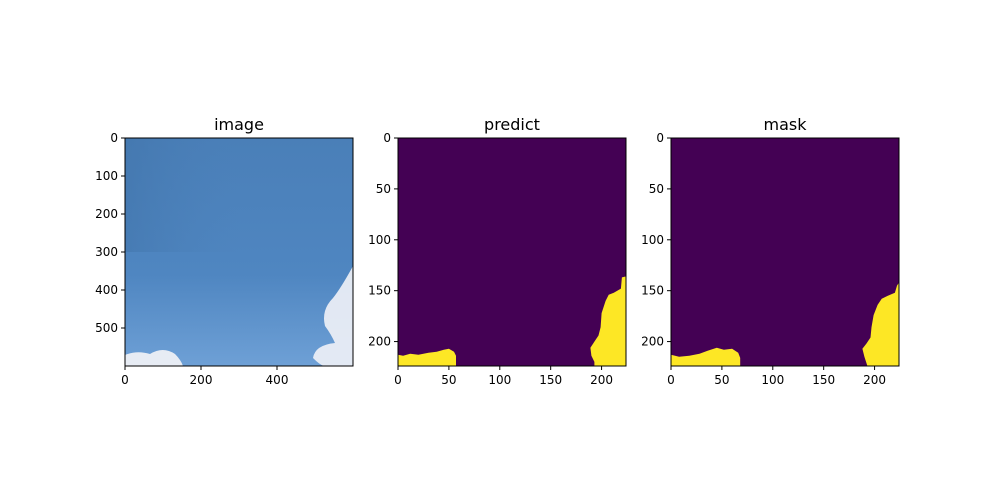  Describe the element at coordinates (512, 124) in the screenshot. I see `panel-title: predict` at that location.